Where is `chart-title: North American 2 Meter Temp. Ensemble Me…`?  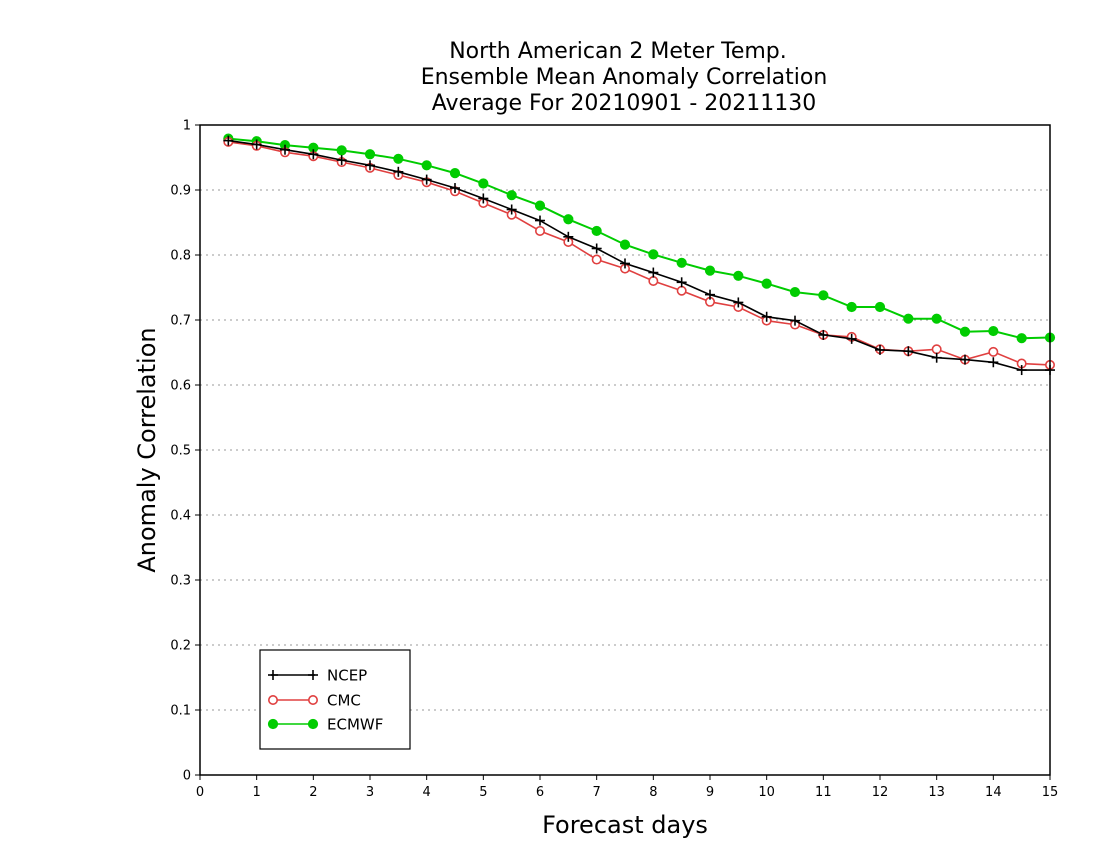 chart-title: North American 2 Meter Temp. Ensemble Me… is located at coordinates (624, 77).